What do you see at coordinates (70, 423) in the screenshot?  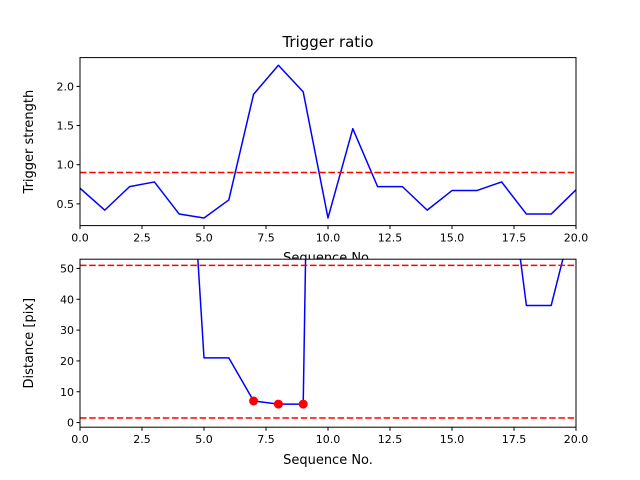 I see `y-tick-label: 0` at bounding box center [70, 423].